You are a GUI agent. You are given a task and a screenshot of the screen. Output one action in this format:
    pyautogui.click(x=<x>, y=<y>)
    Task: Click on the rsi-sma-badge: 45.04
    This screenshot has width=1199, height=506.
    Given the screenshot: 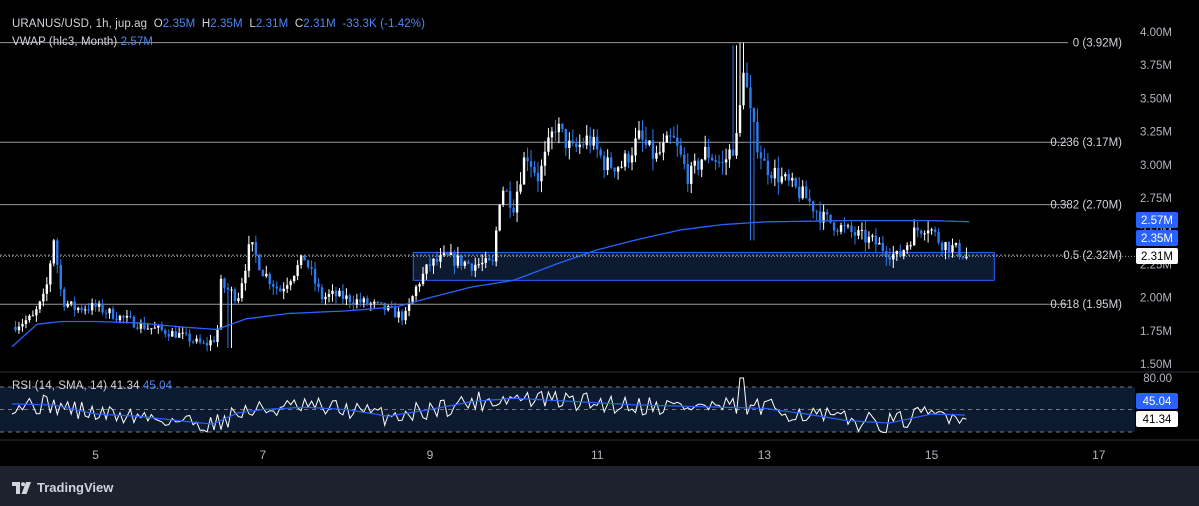 What is the action you would take?
    pyautogui.click(x=1157, y=401)
    